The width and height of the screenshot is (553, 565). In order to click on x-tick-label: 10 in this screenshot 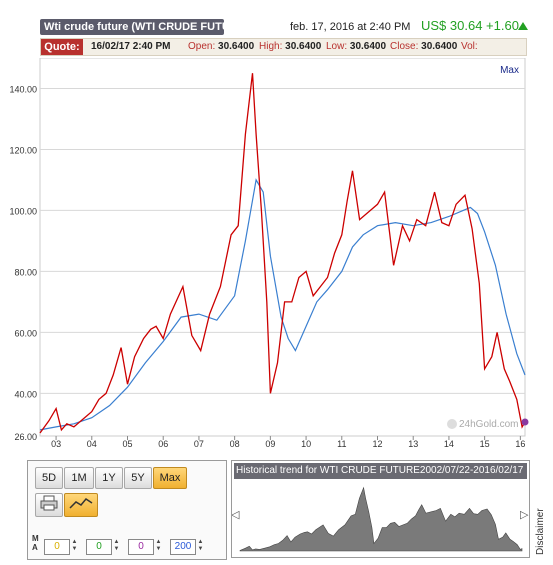, I will do `click(306, 444)`.